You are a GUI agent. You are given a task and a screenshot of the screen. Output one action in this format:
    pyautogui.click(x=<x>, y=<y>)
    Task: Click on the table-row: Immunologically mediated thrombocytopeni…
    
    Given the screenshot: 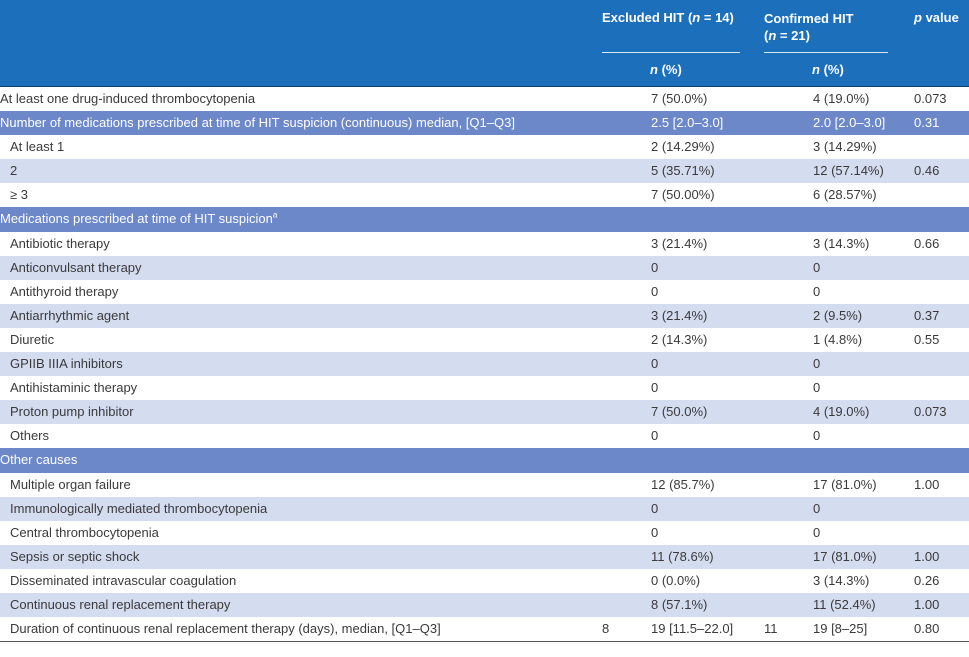 What is the action you would take?
    pyautogui.click(x=484, y=508)
    